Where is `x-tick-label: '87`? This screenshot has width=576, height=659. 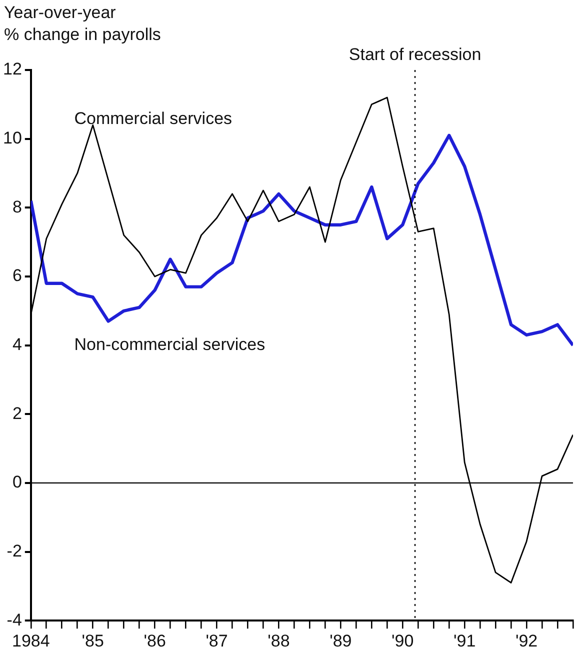
x-tick-label: '87 is located at coordinates (217, 640).